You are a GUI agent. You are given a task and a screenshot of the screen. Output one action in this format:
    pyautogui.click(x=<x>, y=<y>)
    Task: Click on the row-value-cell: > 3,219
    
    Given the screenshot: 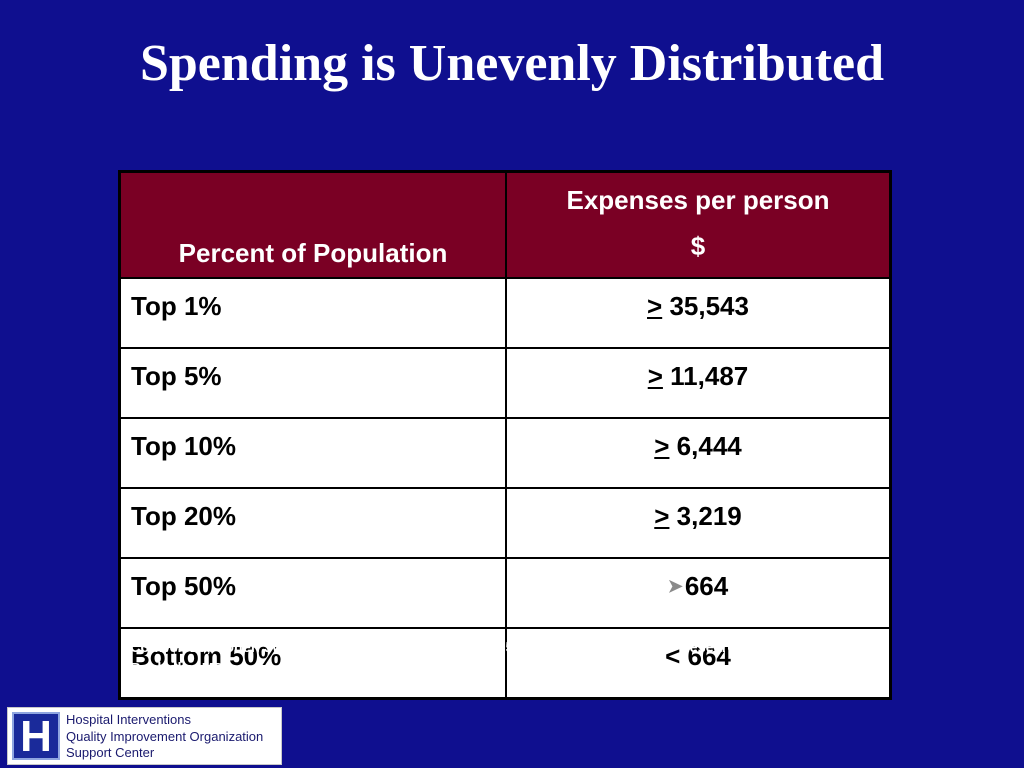 What is the action you would take?
    pyautogui.click(x=698, y=523)
    